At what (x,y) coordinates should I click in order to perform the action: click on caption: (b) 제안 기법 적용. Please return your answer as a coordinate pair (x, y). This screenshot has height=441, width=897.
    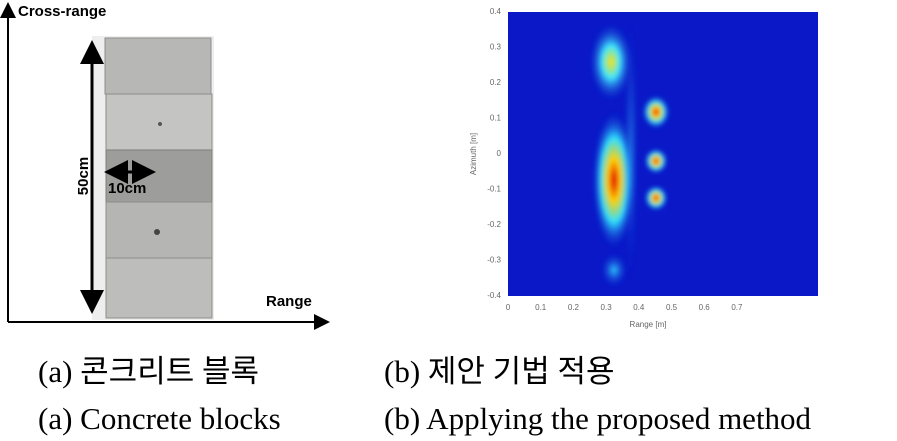
    Looking at the image, I should click on (499, 371).